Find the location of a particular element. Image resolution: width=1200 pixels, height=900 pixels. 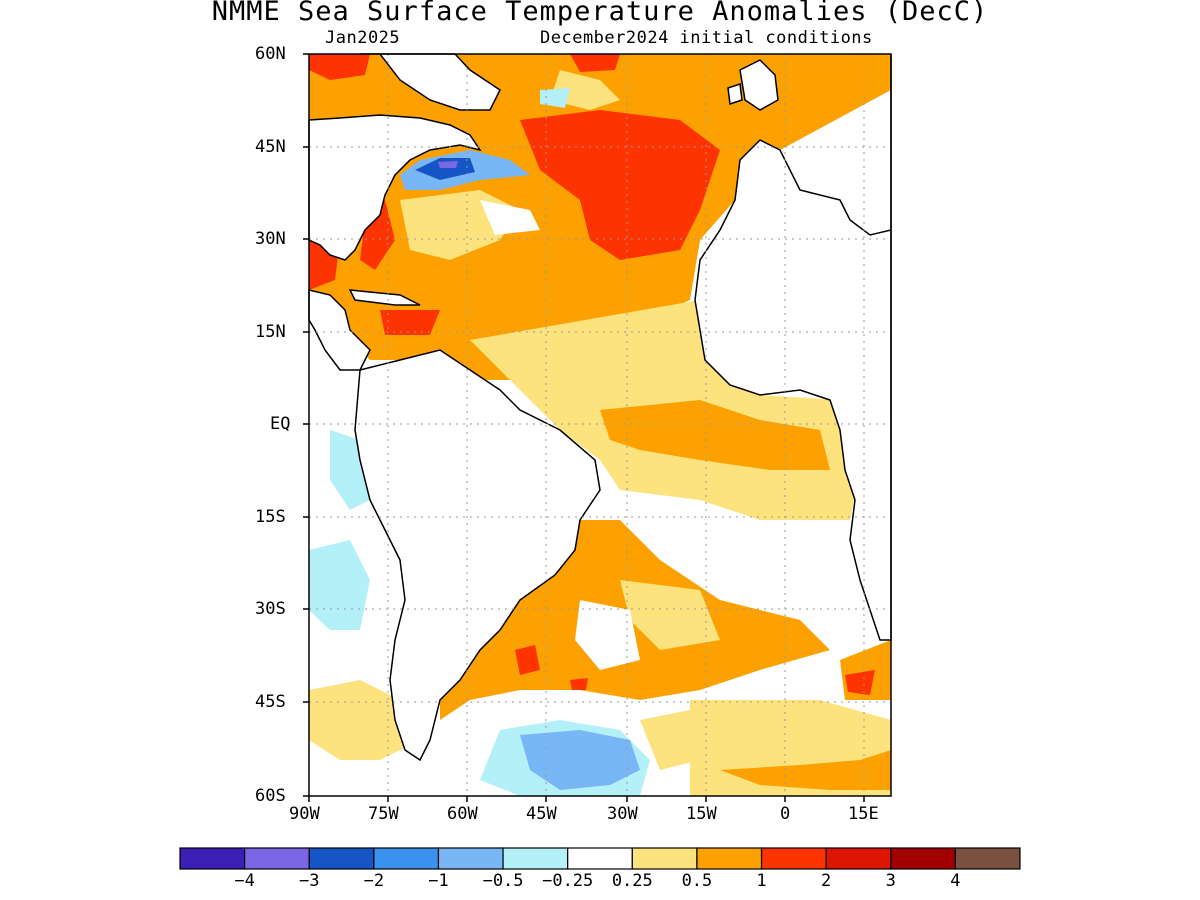

colorbar is located at coordinates (600, 858).